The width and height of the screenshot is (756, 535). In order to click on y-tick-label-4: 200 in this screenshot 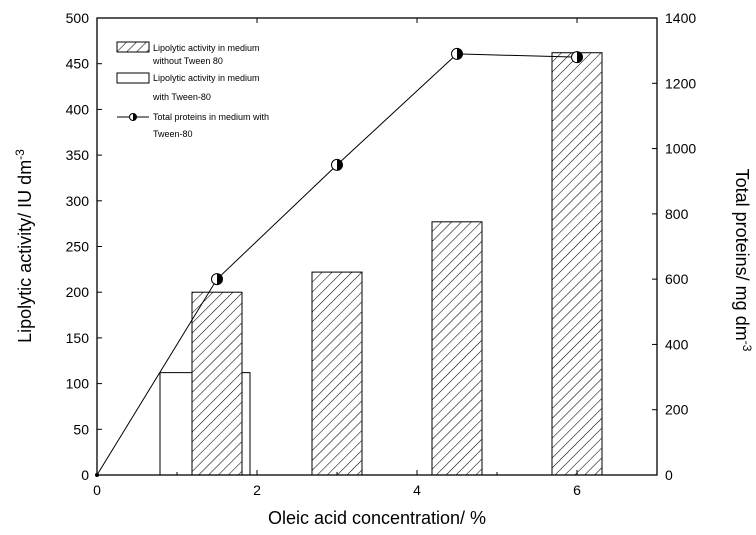, I will do `click(78, 292)`.